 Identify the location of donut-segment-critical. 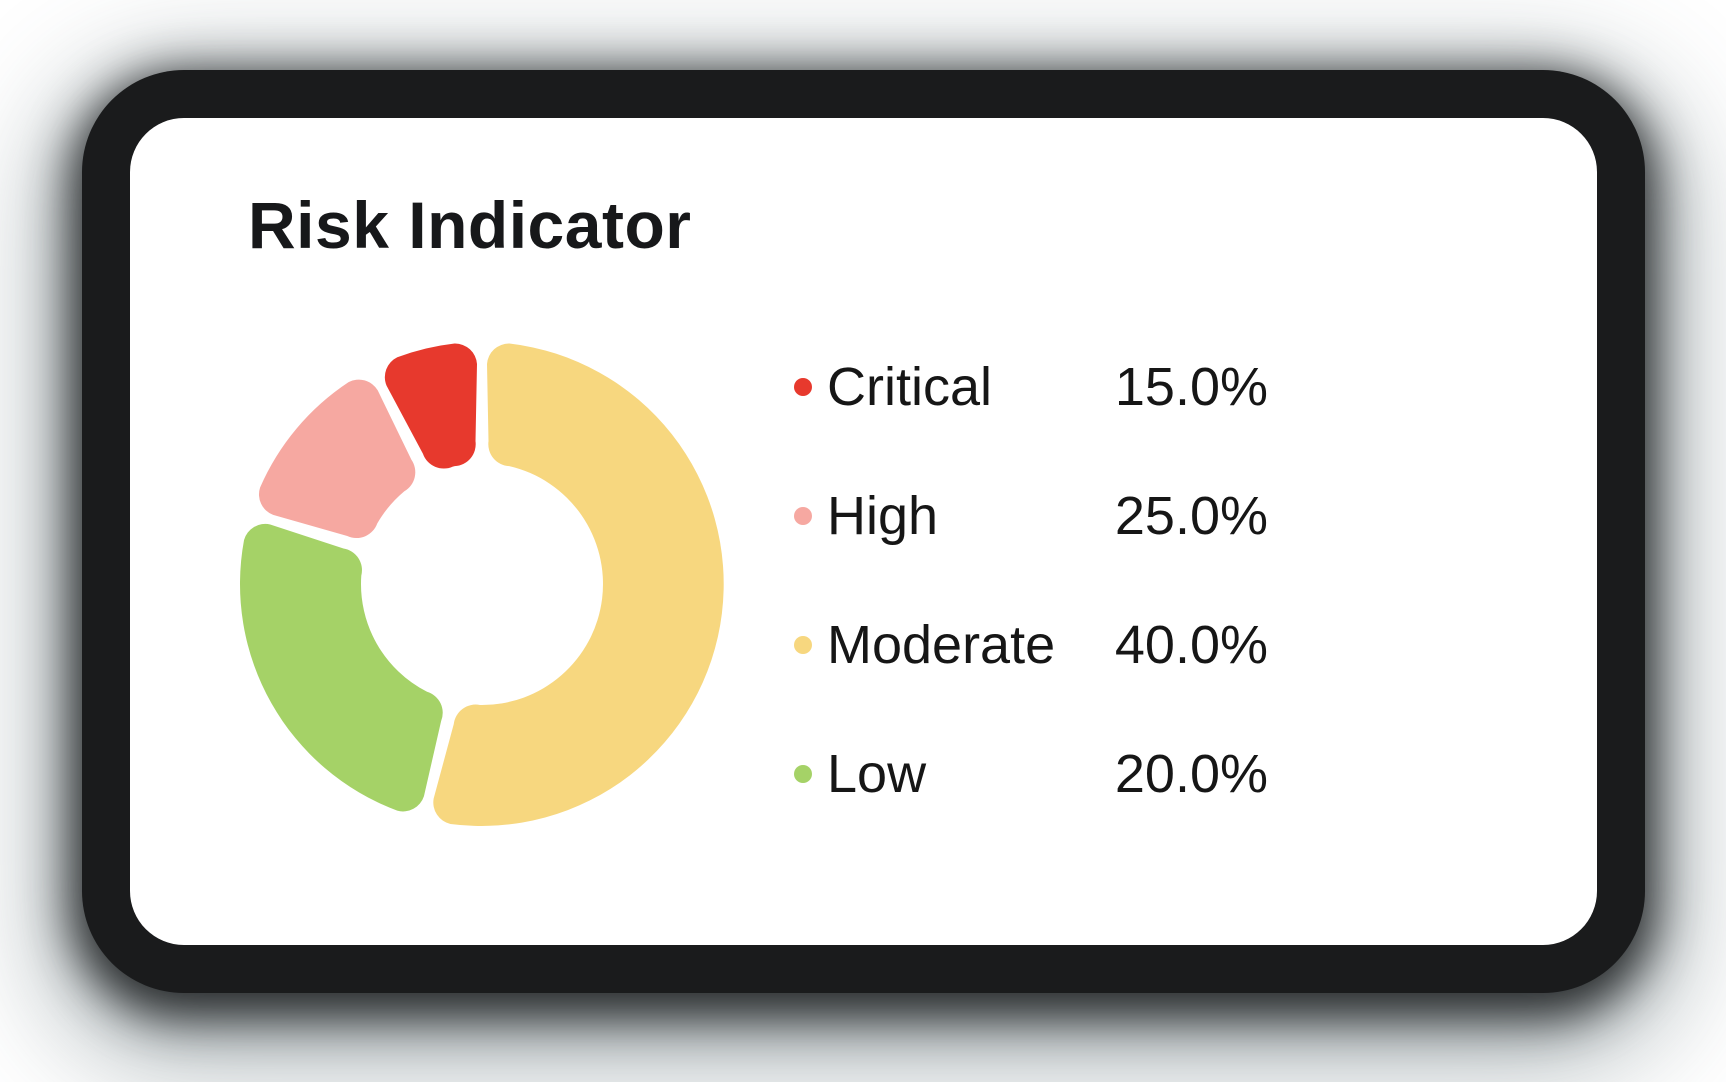
(430, 406).